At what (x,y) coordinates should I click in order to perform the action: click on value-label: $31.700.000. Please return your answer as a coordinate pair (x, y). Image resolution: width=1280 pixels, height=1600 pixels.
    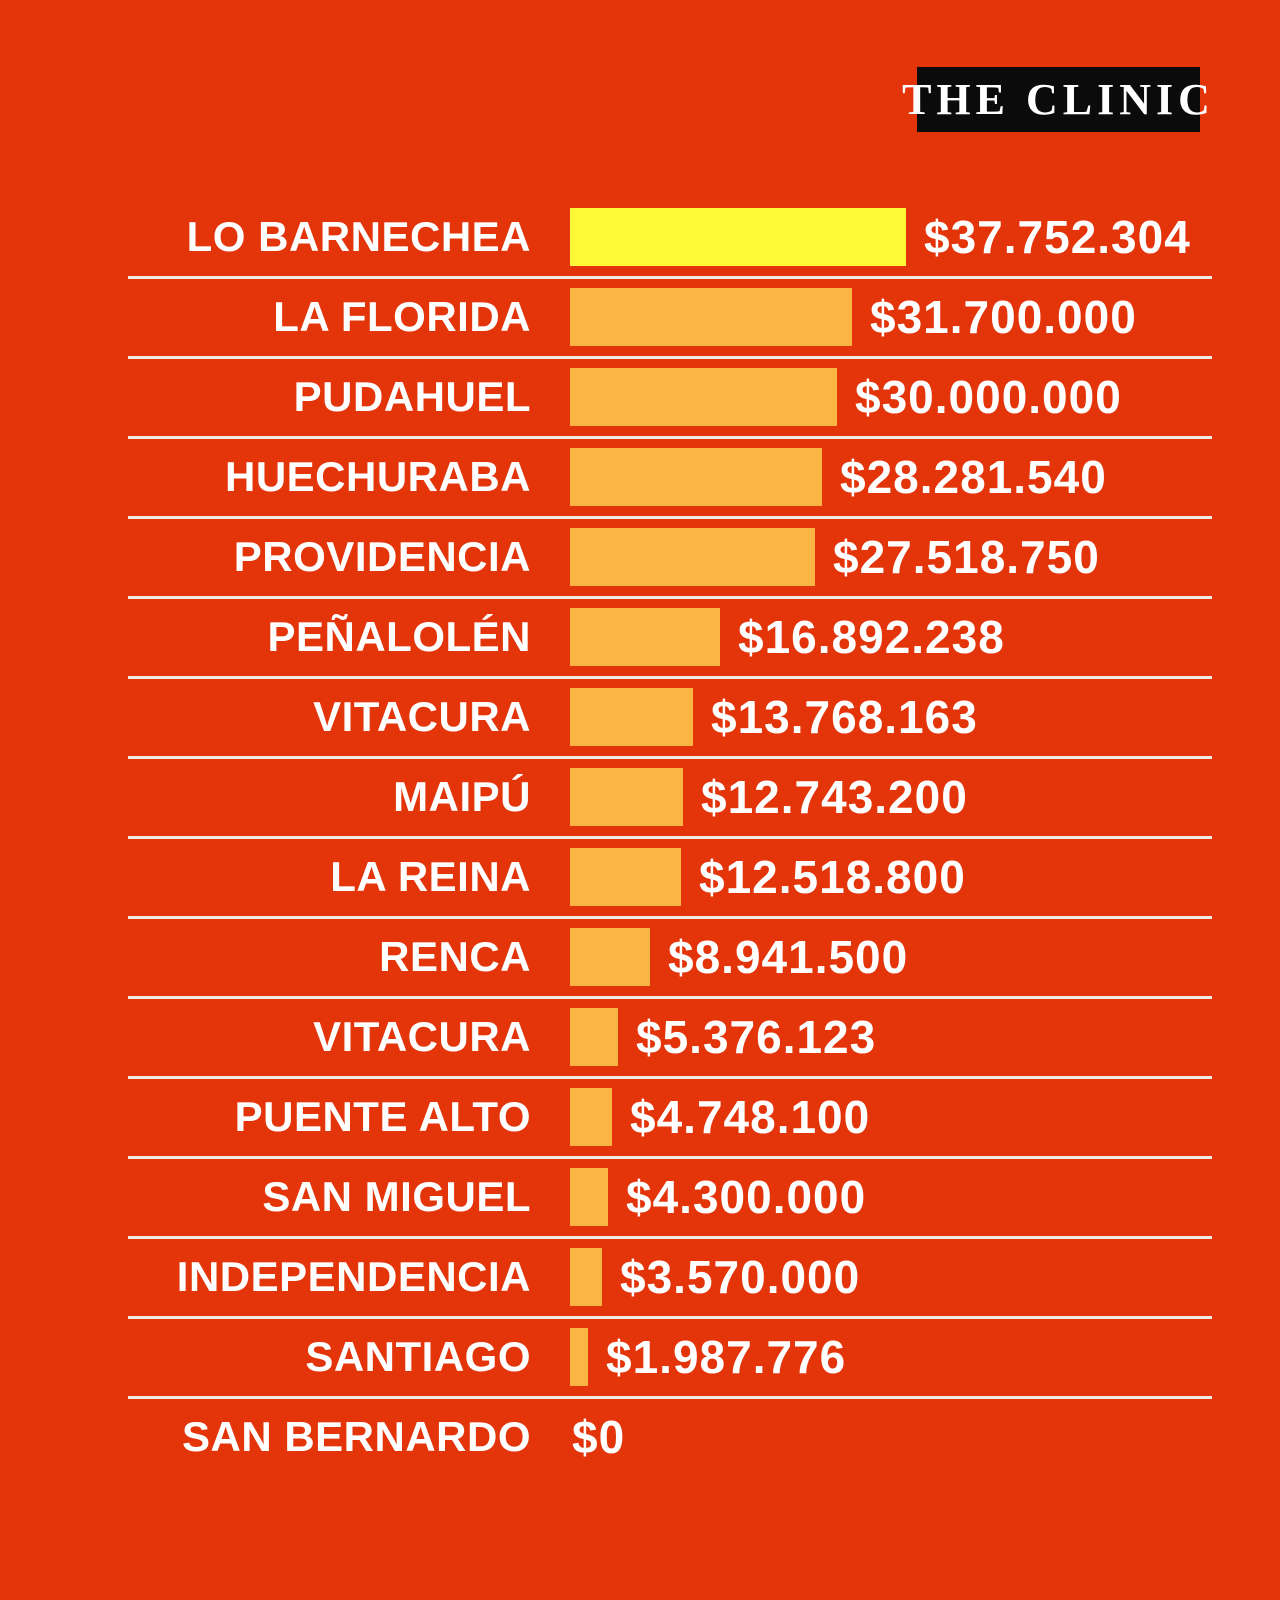
    Looking at the image, I should click on (1003, 317).